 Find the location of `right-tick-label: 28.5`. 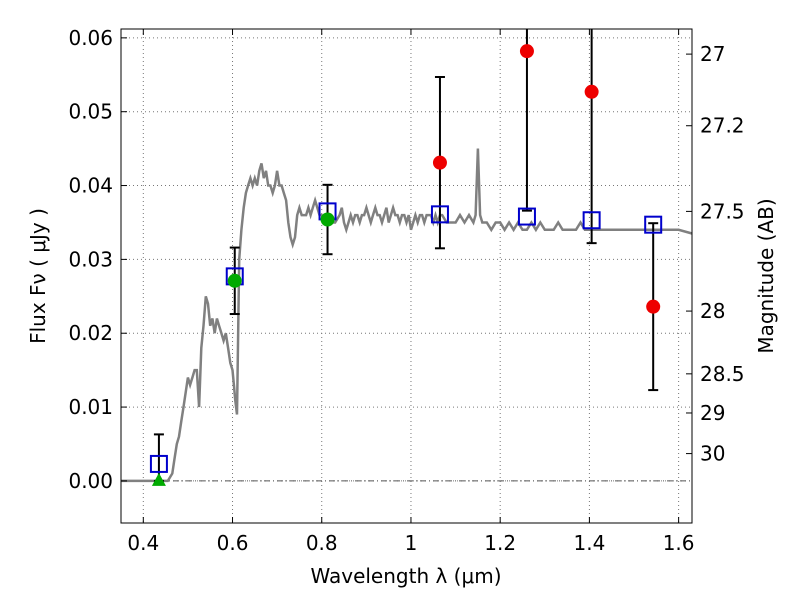

right-tick-label: 28.5 is located at coordinates (722, 374).